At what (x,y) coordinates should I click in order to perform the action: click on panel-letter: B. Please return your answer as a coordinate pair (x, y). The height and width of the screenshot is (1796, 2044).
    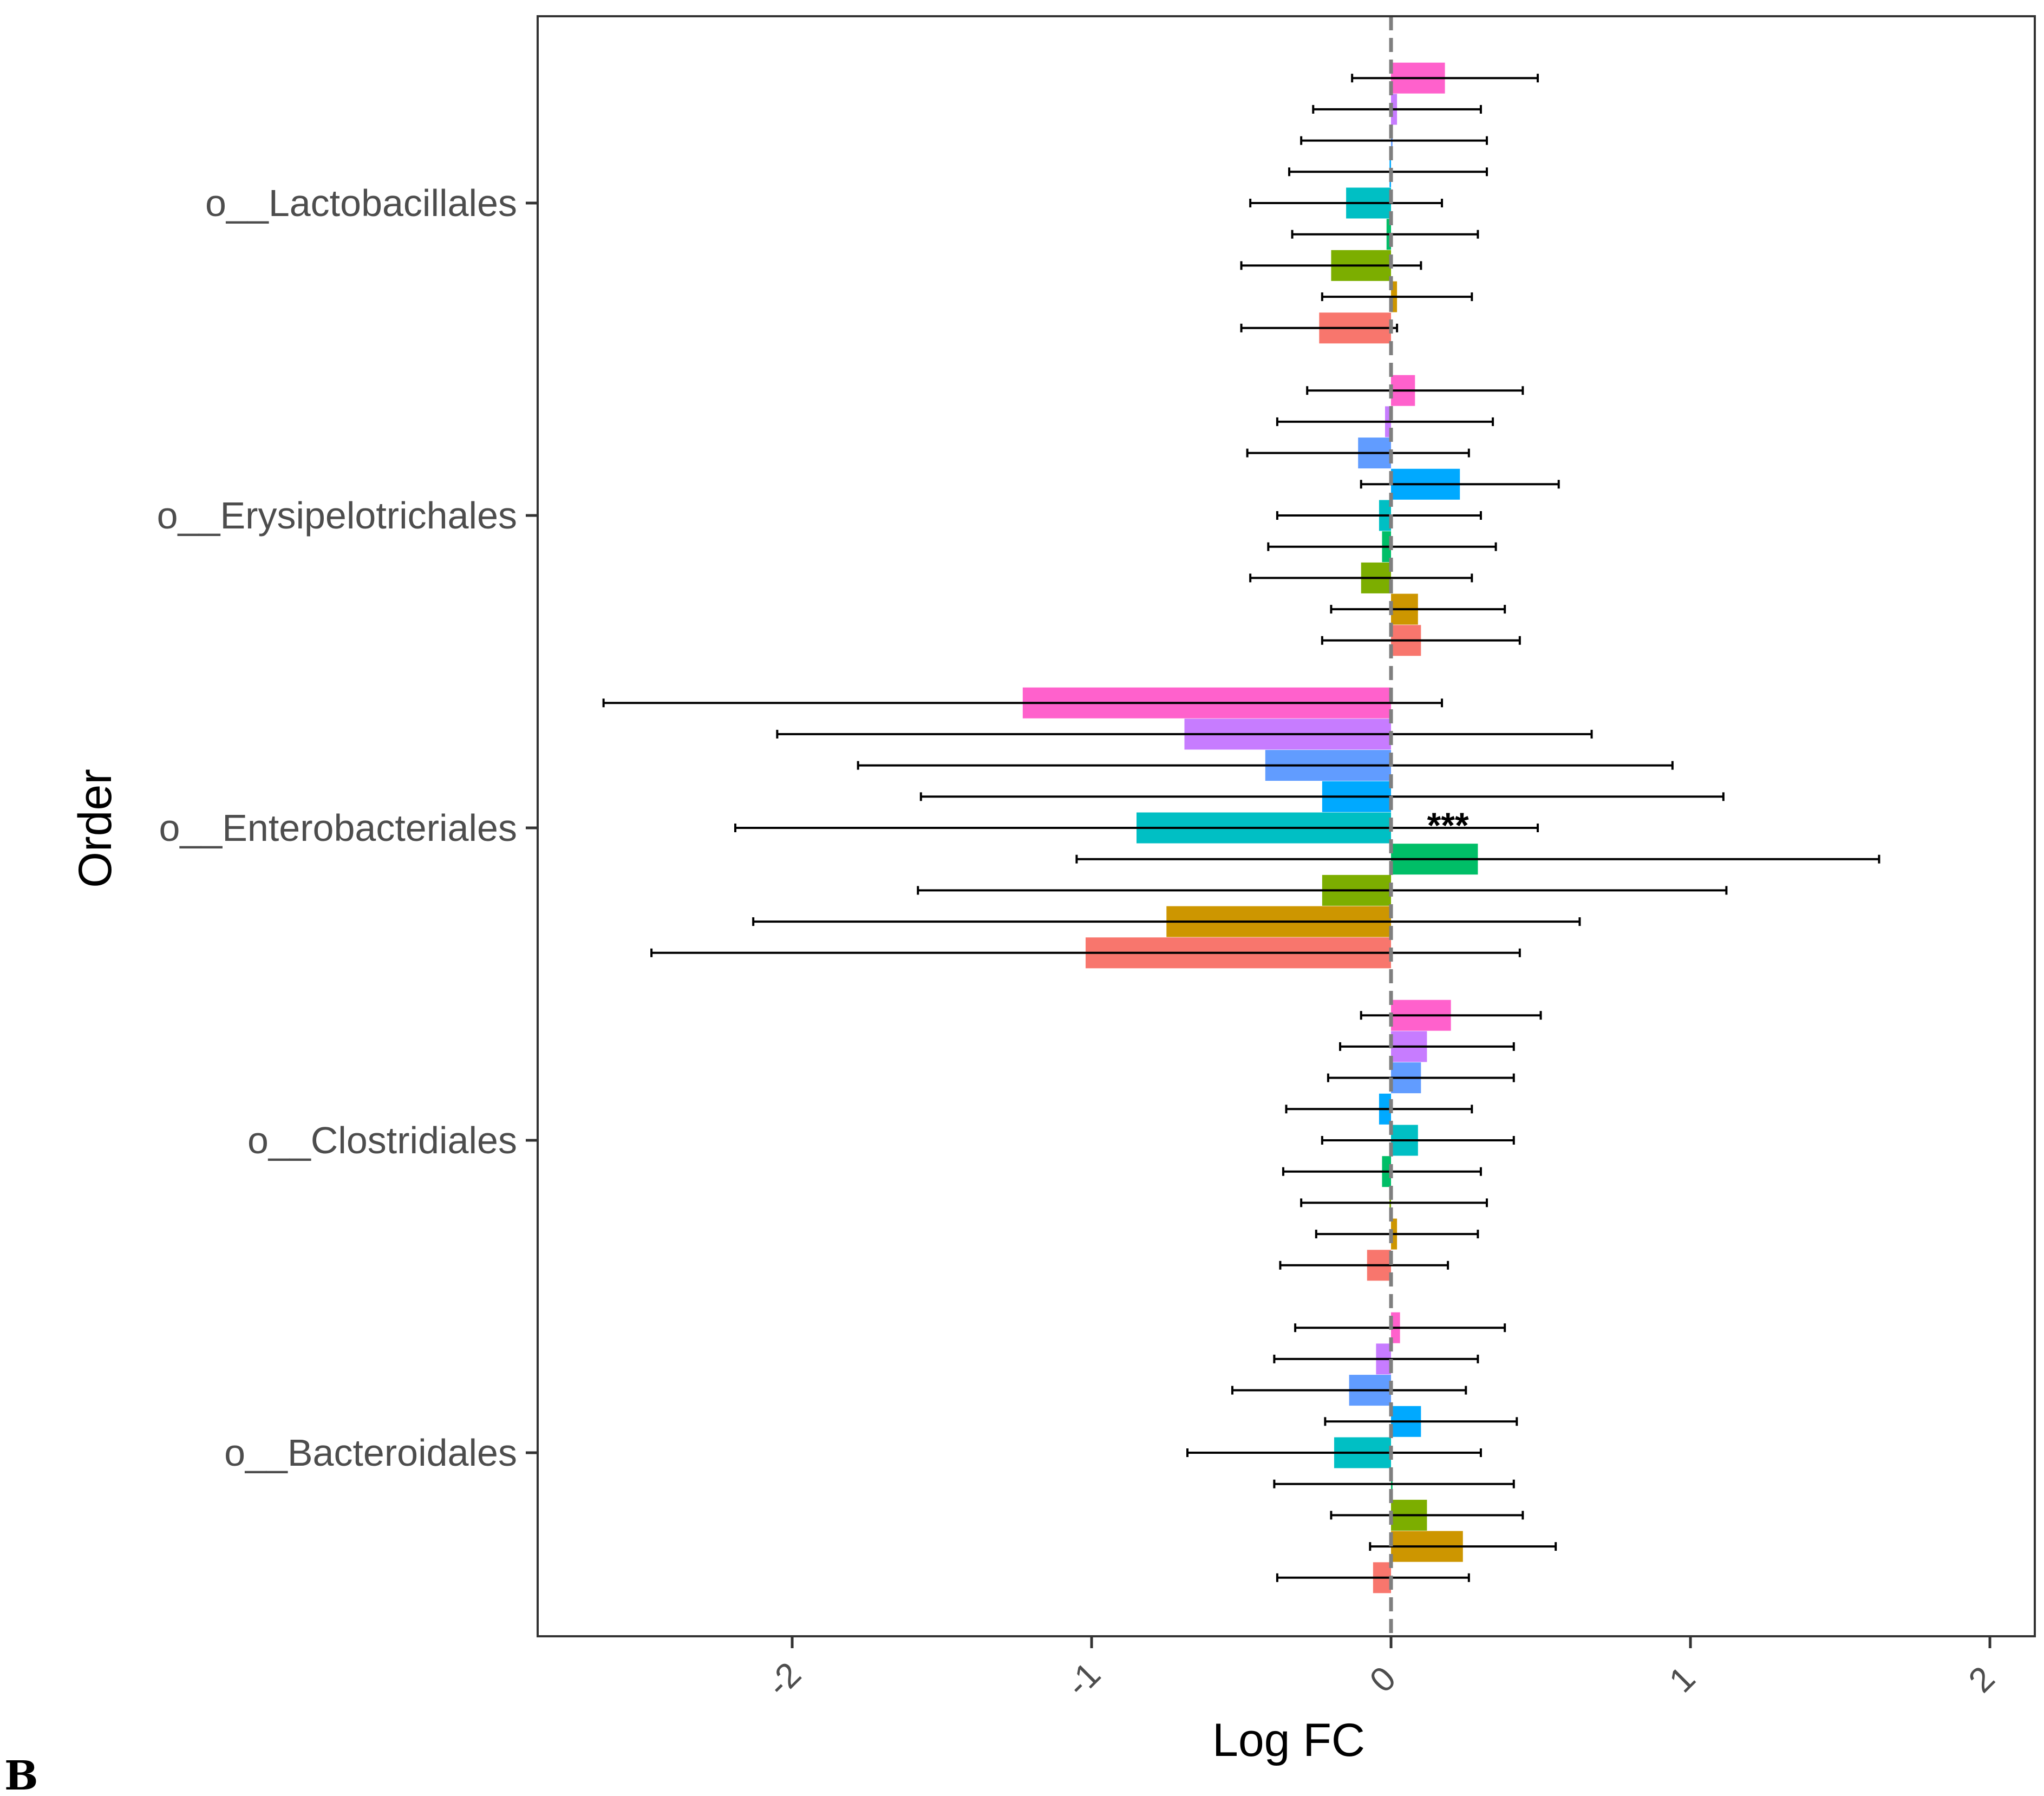
    Looking at the image, I should click on (21, 1775).